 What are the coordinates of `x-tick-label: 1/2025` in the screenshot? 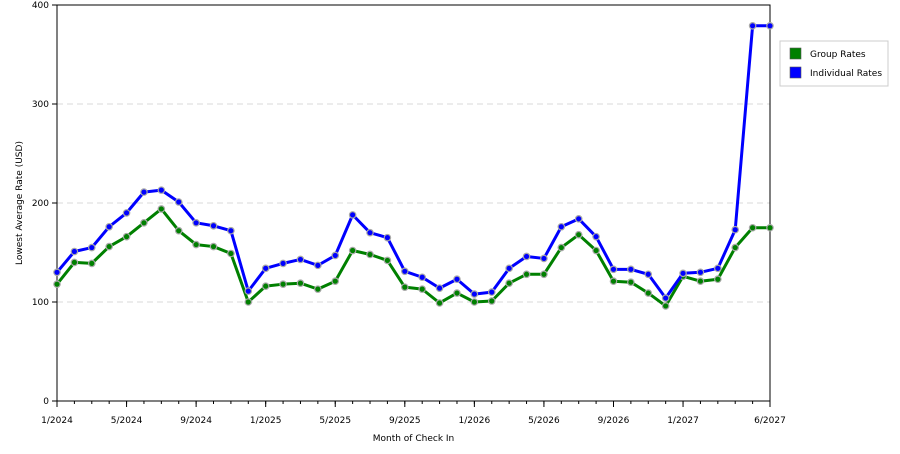 It's located at (266, 421).